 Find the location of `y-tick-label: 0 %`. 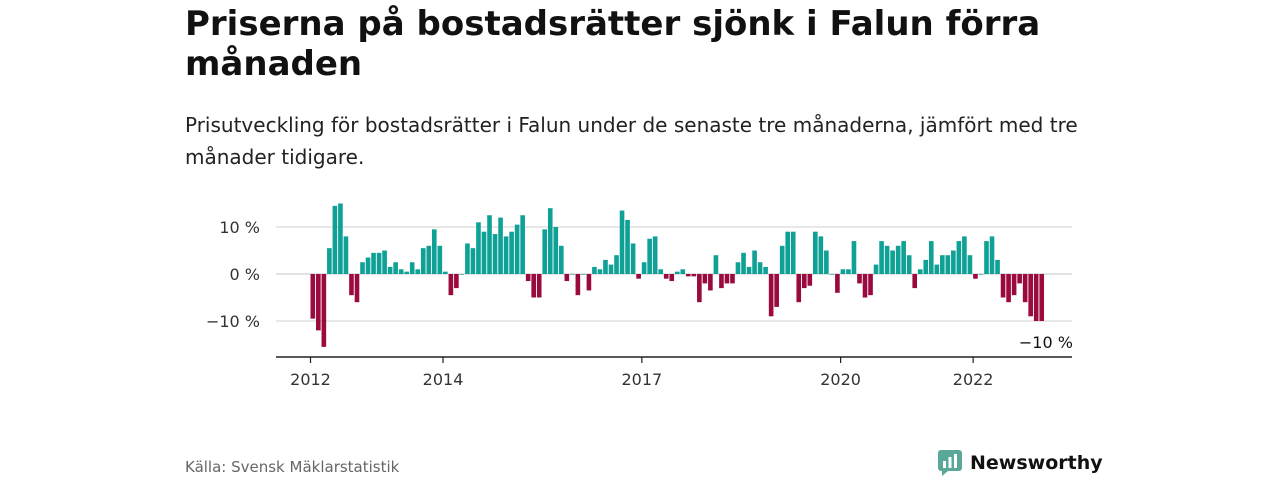

y-tick-label: 0 % is located at coordinates (245, 274).